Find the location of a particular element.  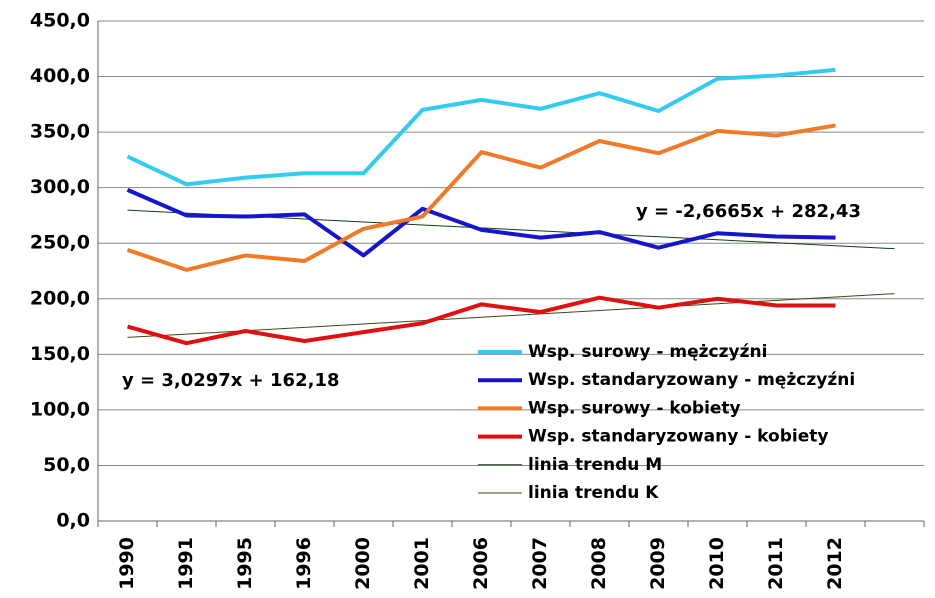

legend-label: Wsp. surowy - kobiety is located at coordinates (634, 408).